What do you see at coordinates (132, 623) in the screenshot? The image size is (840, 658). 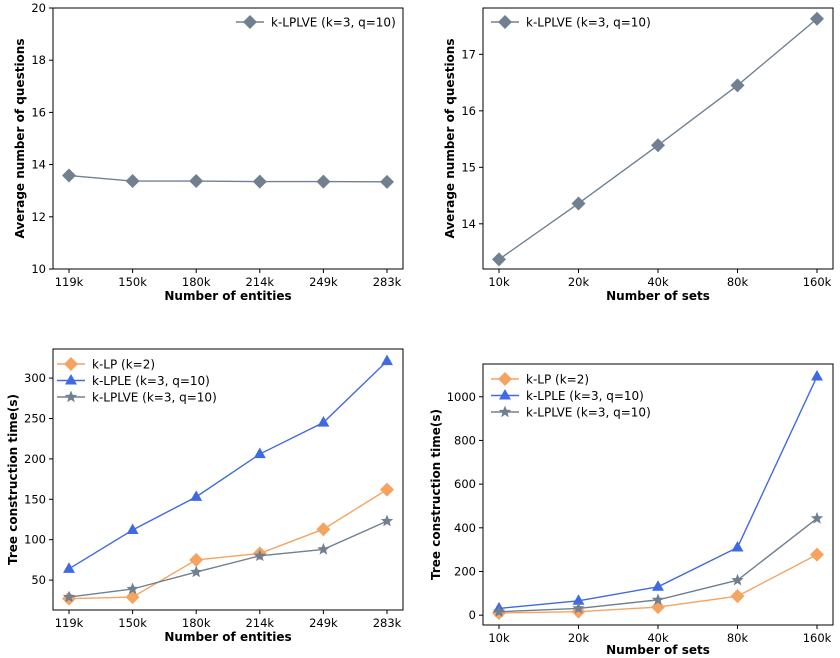 I see `x-tick-label: 150k` at bounding box center [132, 623].